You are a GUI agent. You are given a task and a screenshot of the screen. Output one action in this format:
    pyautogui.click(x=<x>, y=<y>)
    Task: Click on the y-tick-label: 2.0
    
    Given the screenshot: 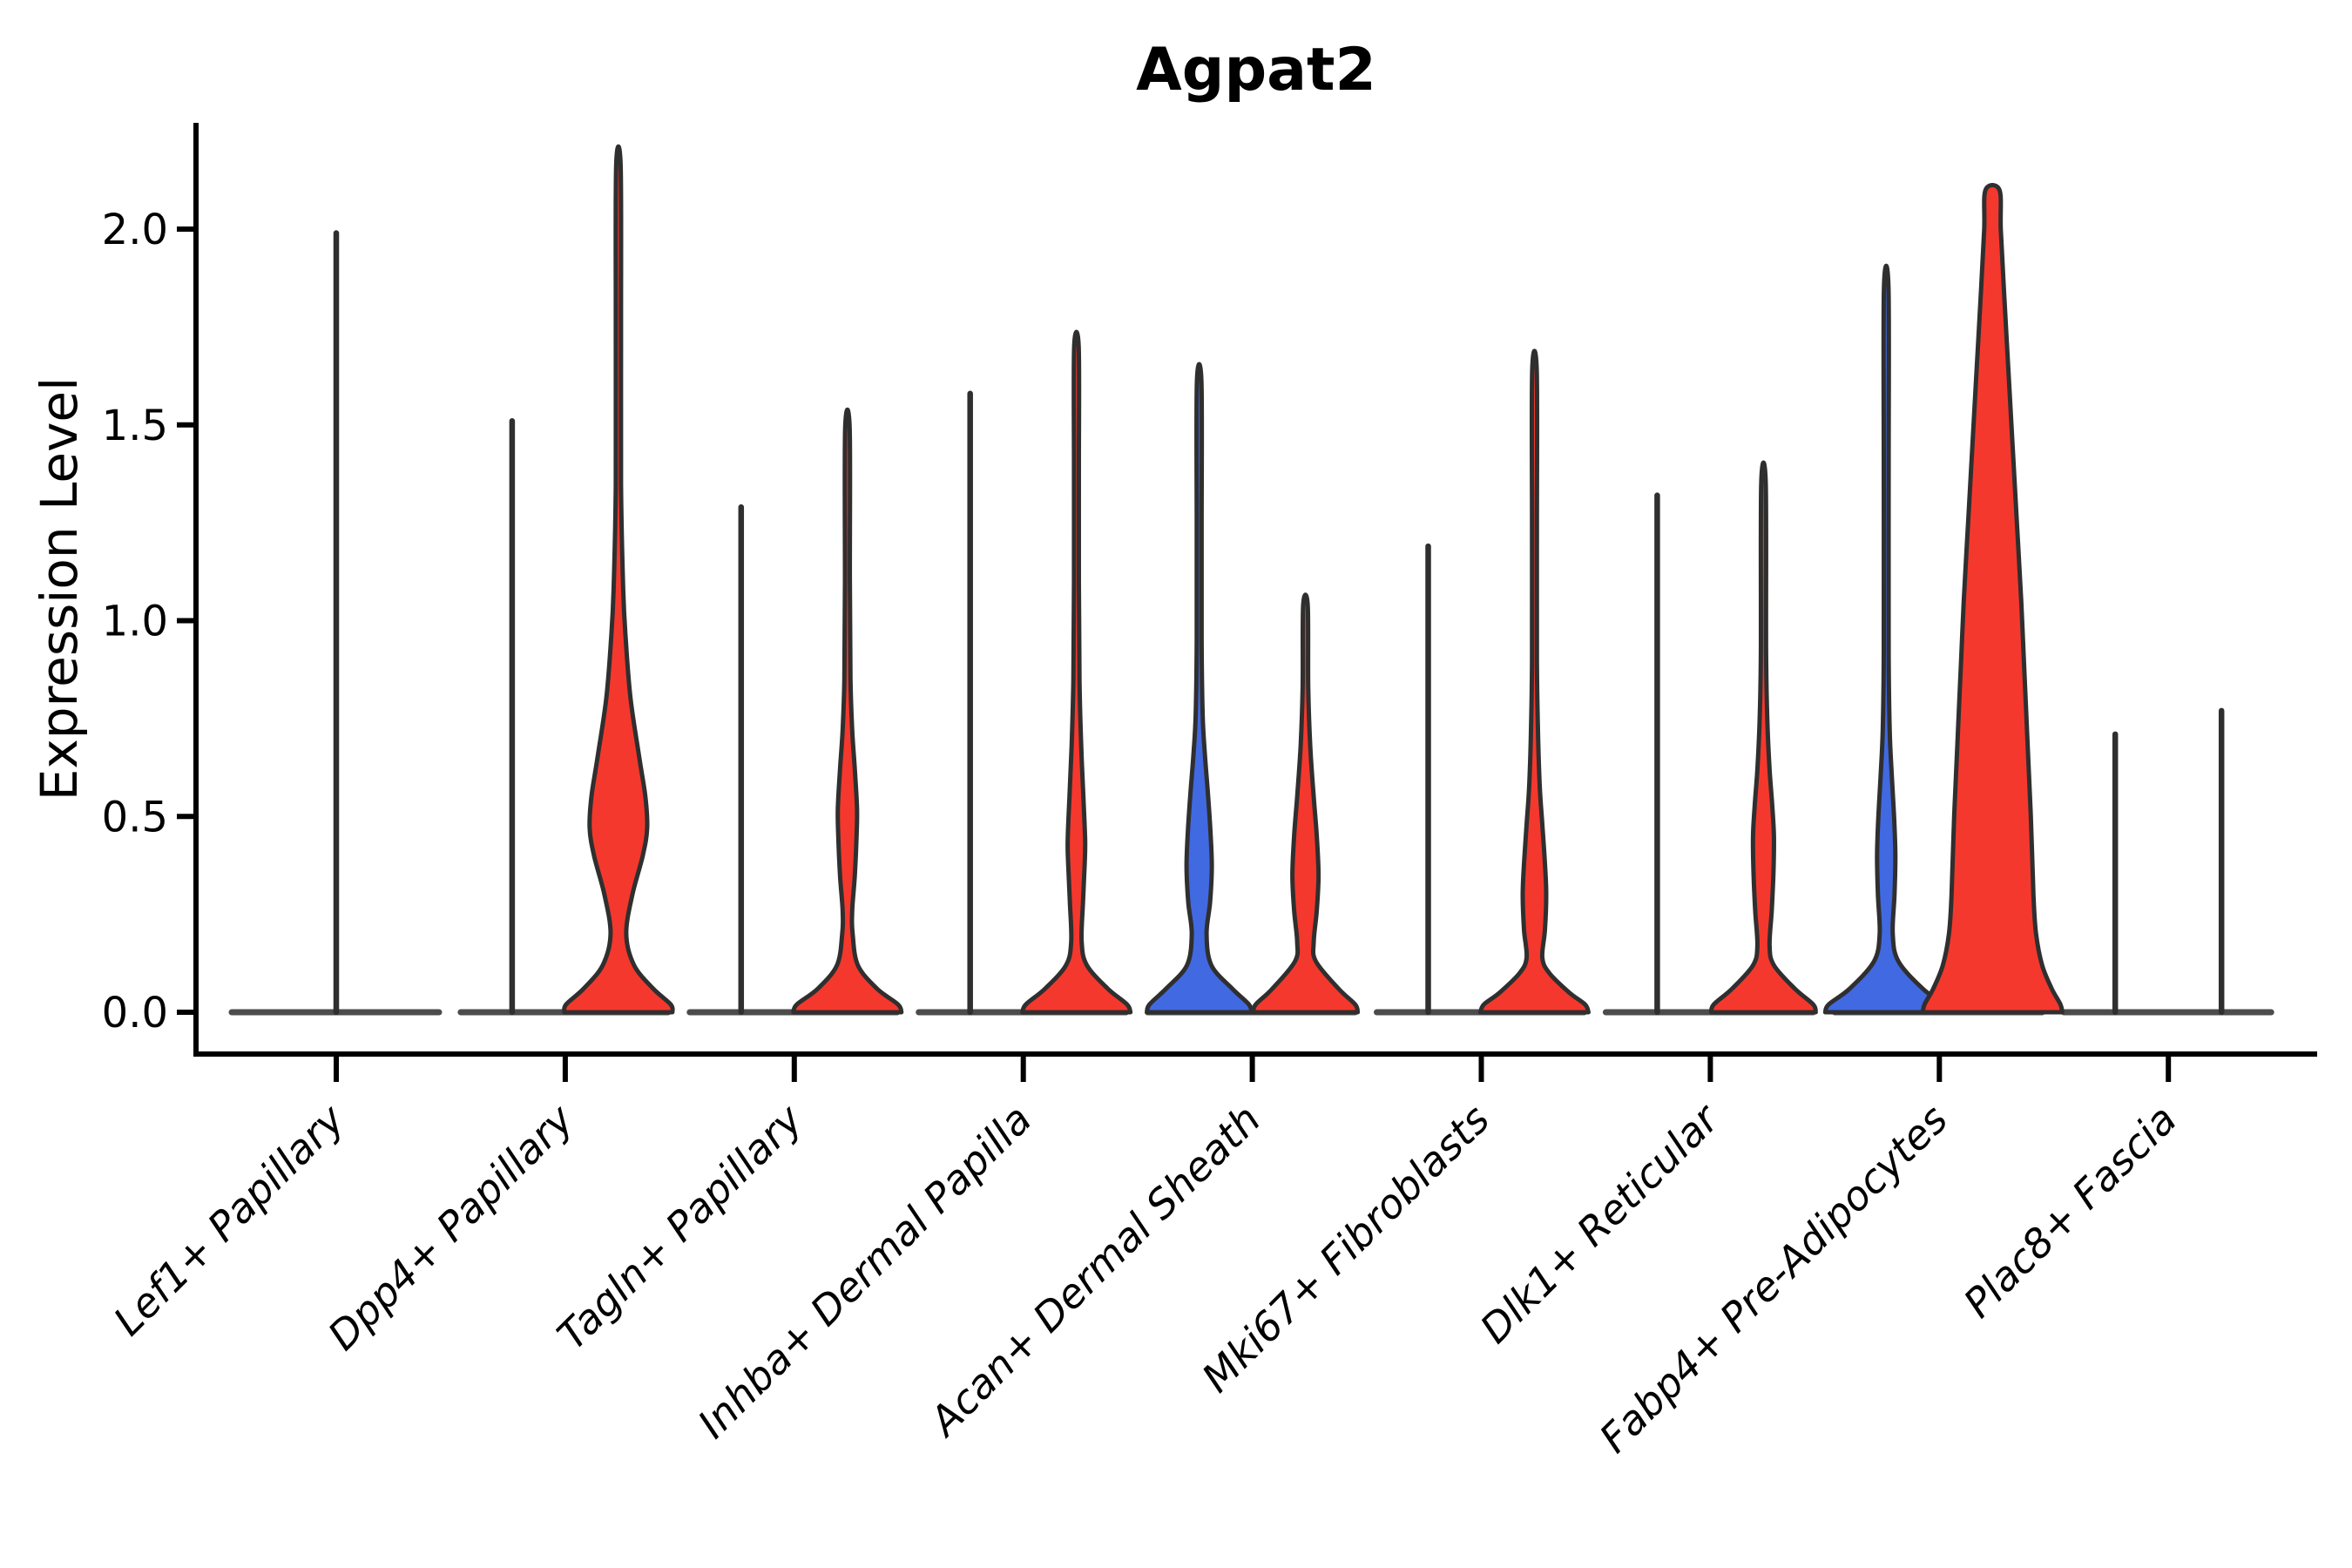 What is the action you would take?
    pyautogui.click(x=135, y=230)
    